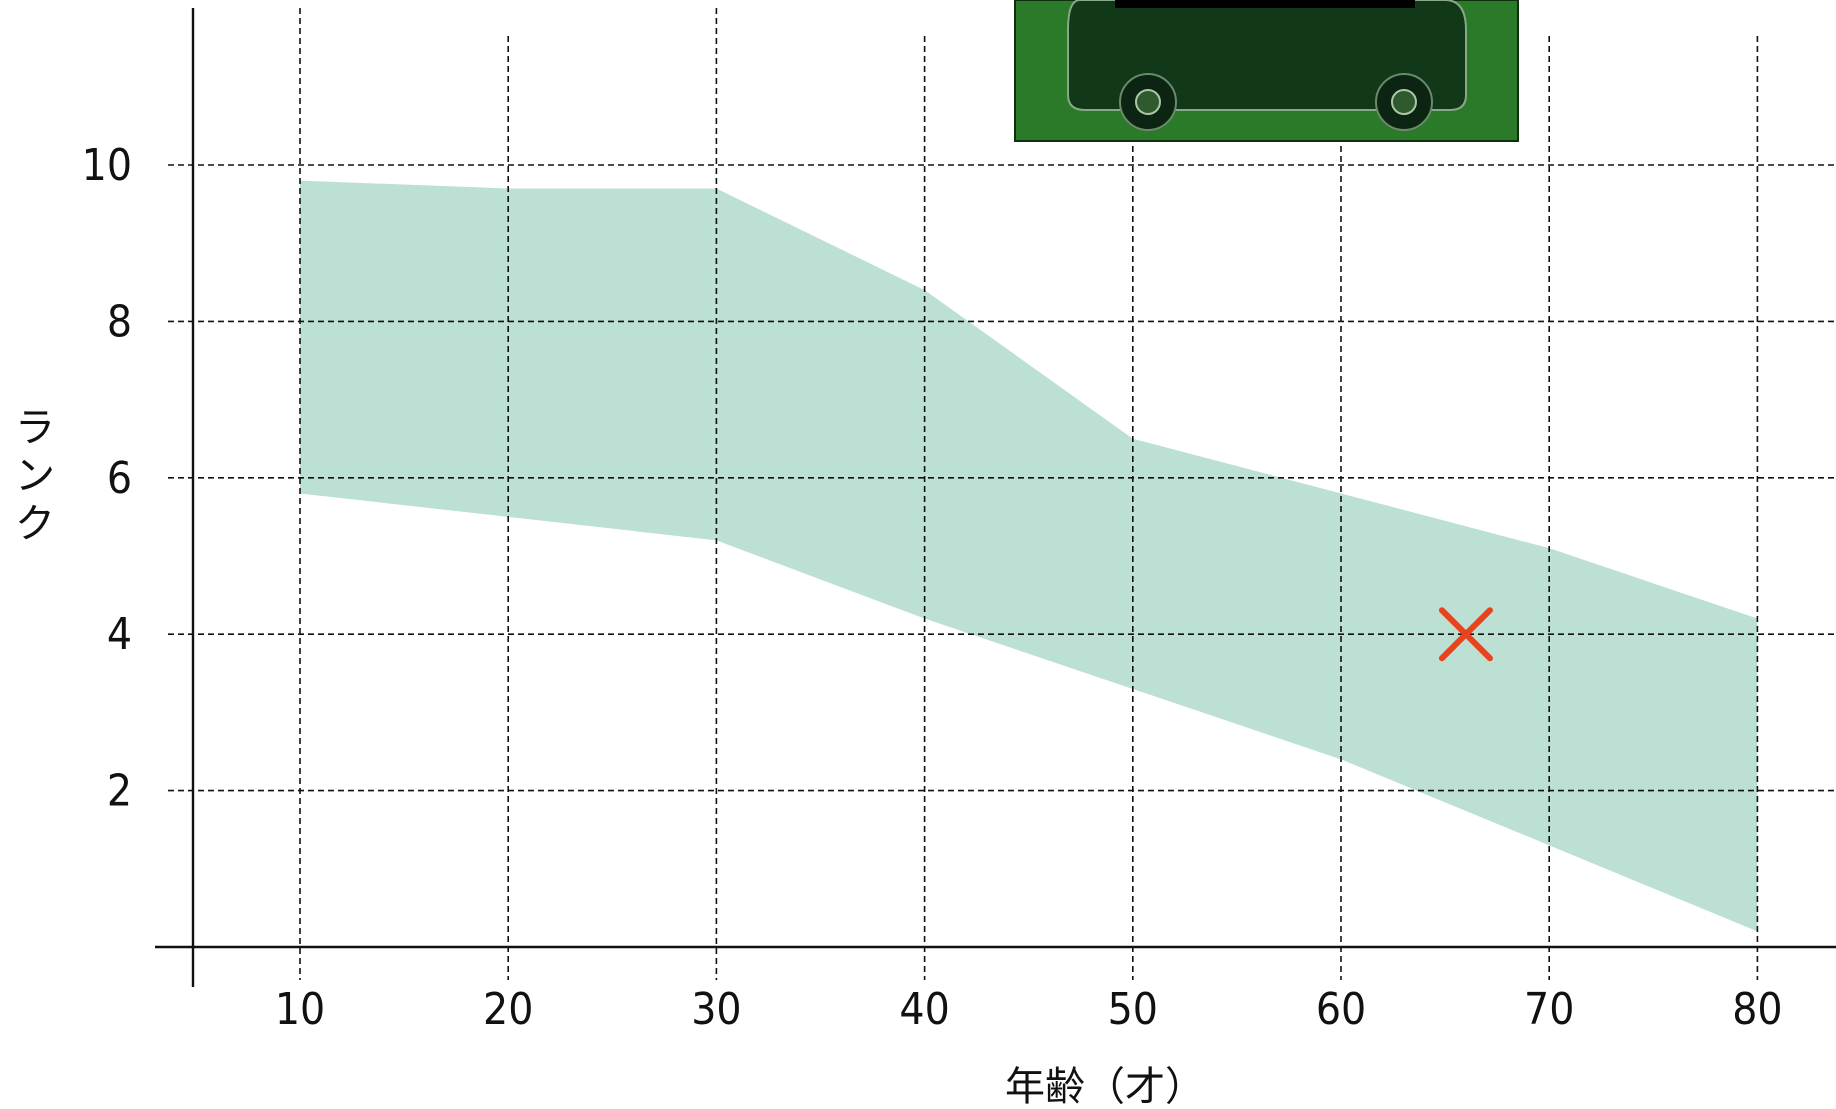 The width and height of the screenshot is (1836, 1109). Describe the element at coordinates (1549, 1009) in the screenshot. I see `x-tick-label: 70` at that location.